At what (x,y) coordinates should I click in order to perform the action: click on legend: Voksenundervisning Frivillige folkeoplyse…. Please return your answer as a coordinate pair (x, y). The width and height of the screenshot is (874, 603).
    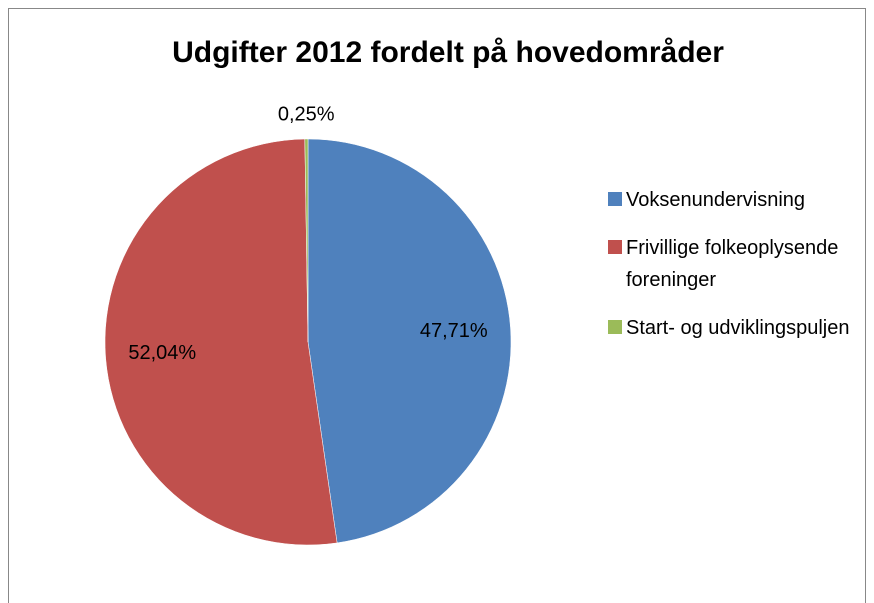
    Looking at the image, I should click on (733, 272).